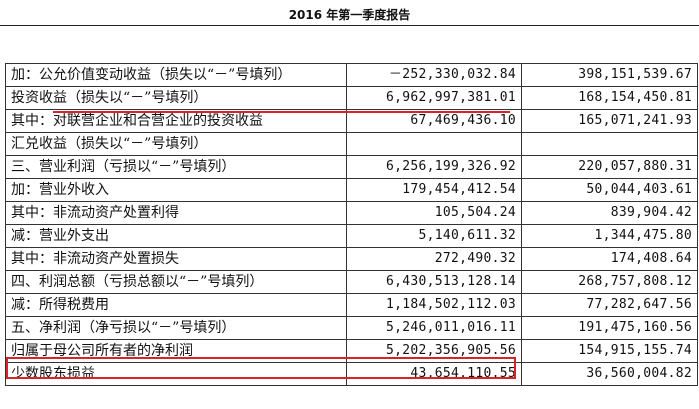 The height and width of the screenshot is (409, 699). Describe the element at coordinates (349, 15) in the screenshot. I see `report-title: 2016 年第一季度报告` at that location.